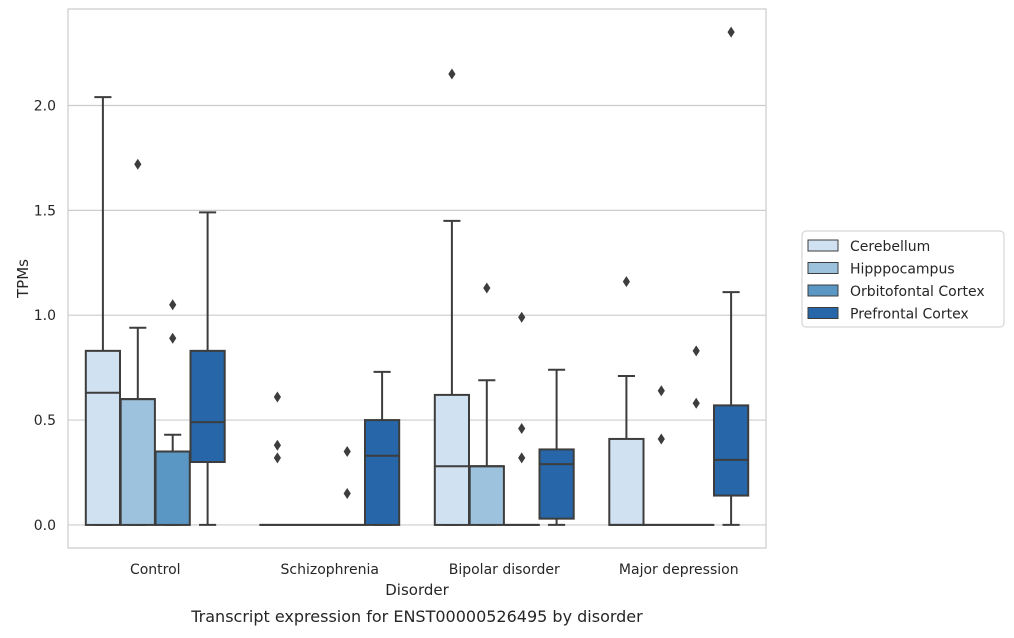  What do you see at coordinates (890, 247) in the screenshot?
I see `legend-label: Cerebellum` at bounding box center [890, 247].